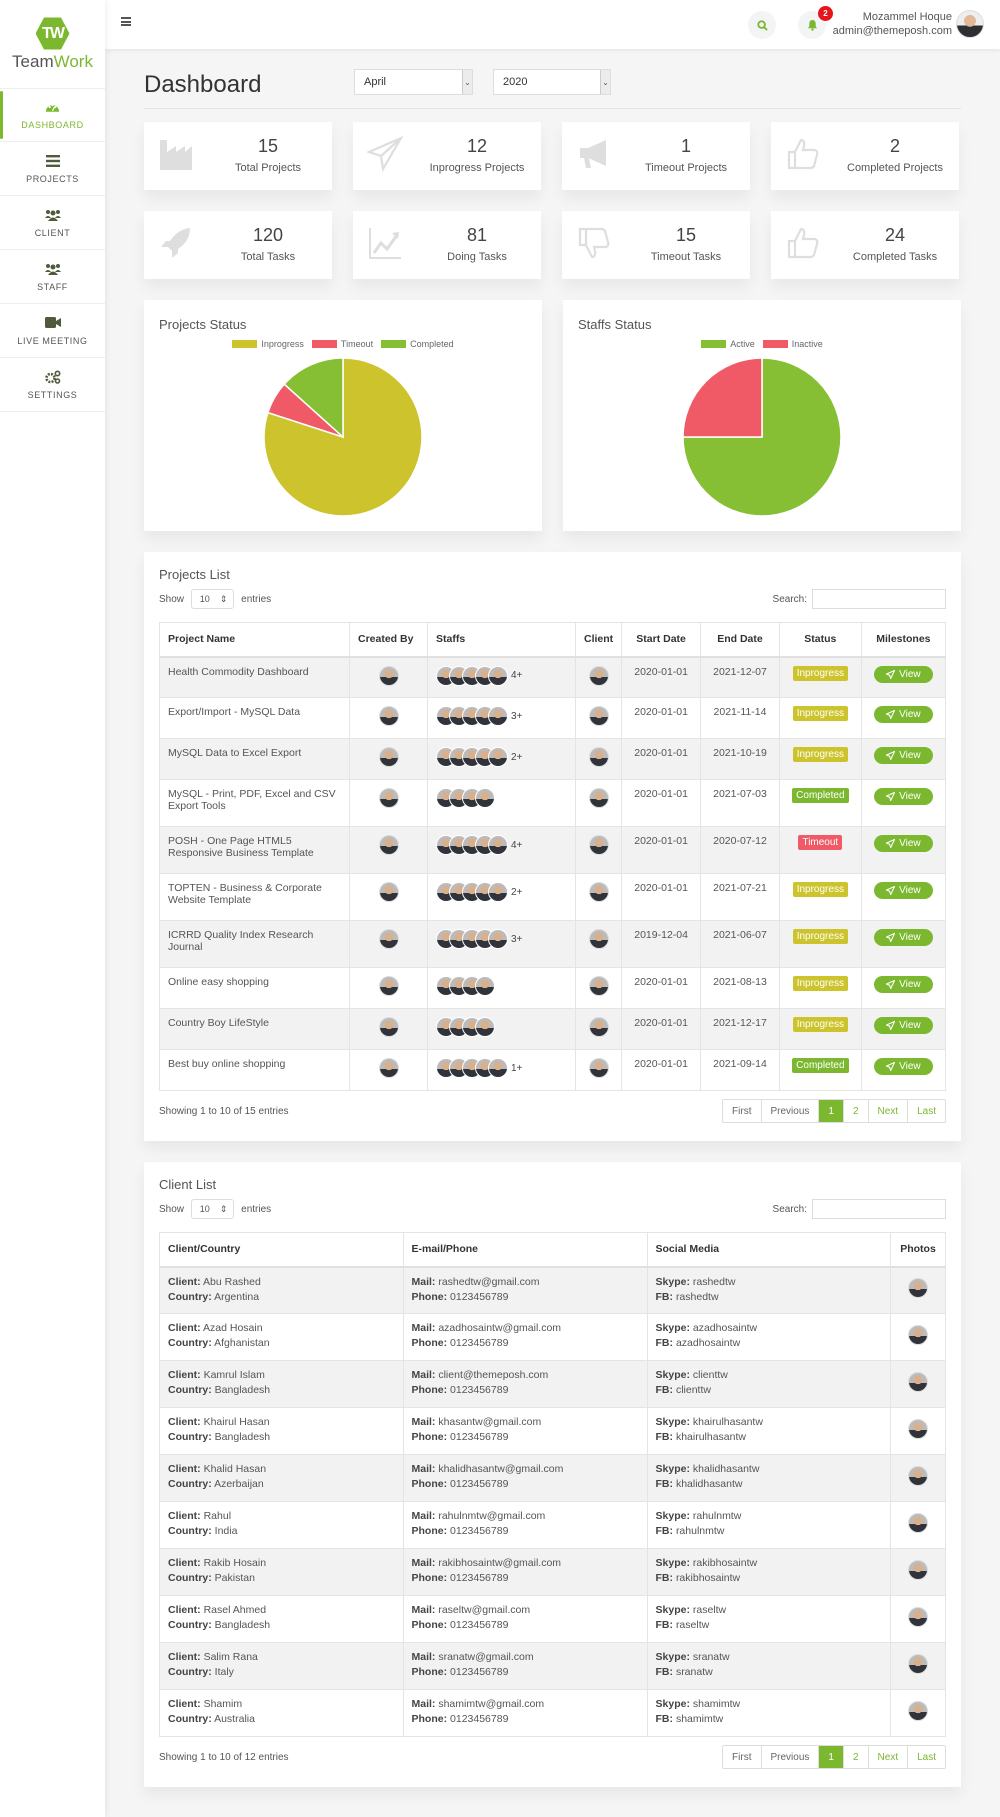 Image resolution: width=1000 pixels, height=1817 pixels. What do you see at coordinates (552, 82) in the screenshot?
I see `year-select: 2020 ⌄` at bounding box center [552, 82].